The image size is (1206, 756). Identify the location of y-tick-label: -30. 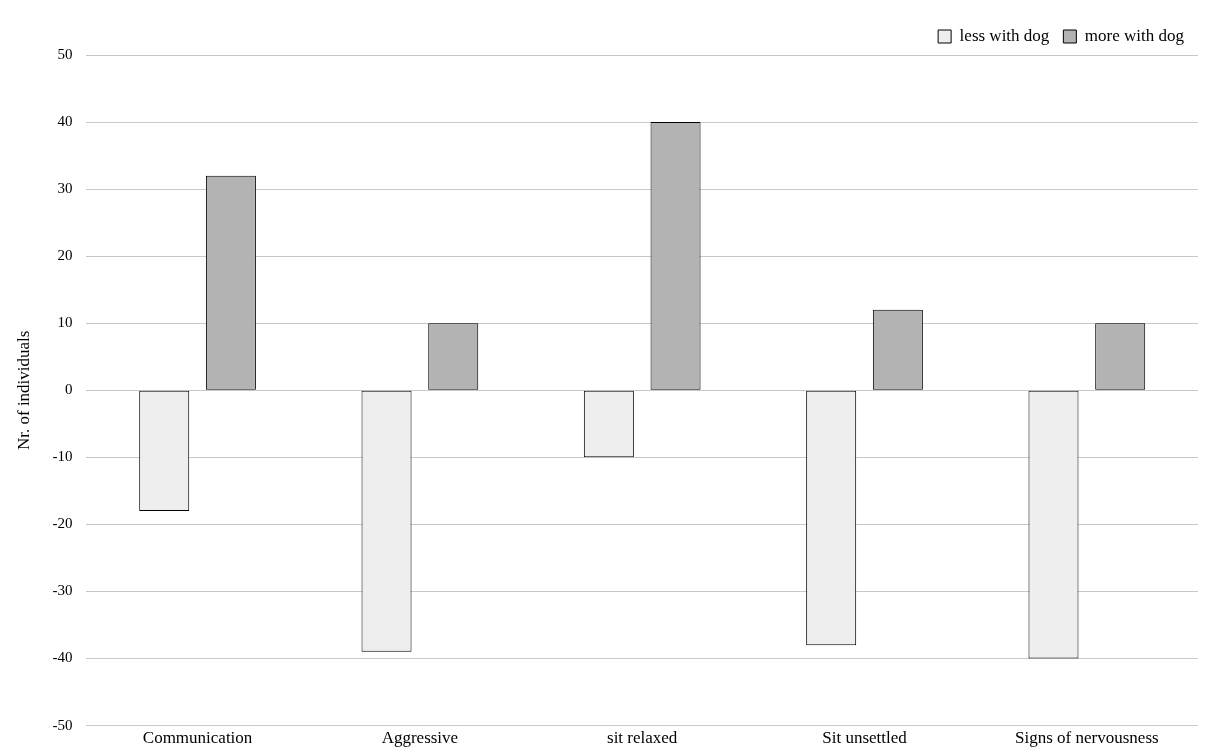
(62, 590).